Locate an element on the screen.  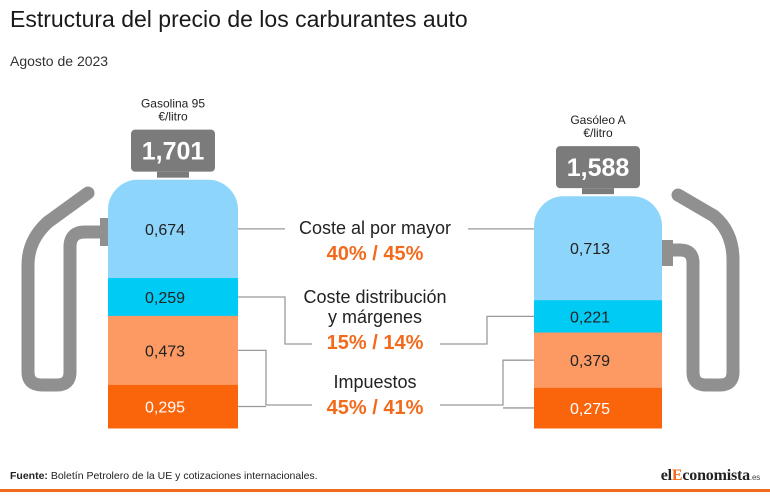
annotation-label: y márgenes is located at coordinates (375, 317).